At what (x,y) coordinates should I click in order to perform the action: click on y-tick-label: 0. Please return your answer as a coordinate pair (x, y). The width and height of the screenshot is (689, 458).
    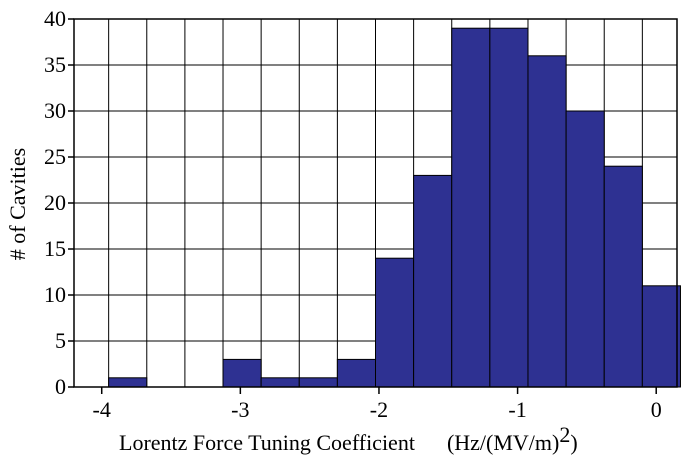
    Looking at the image, I should click on (60, 386).